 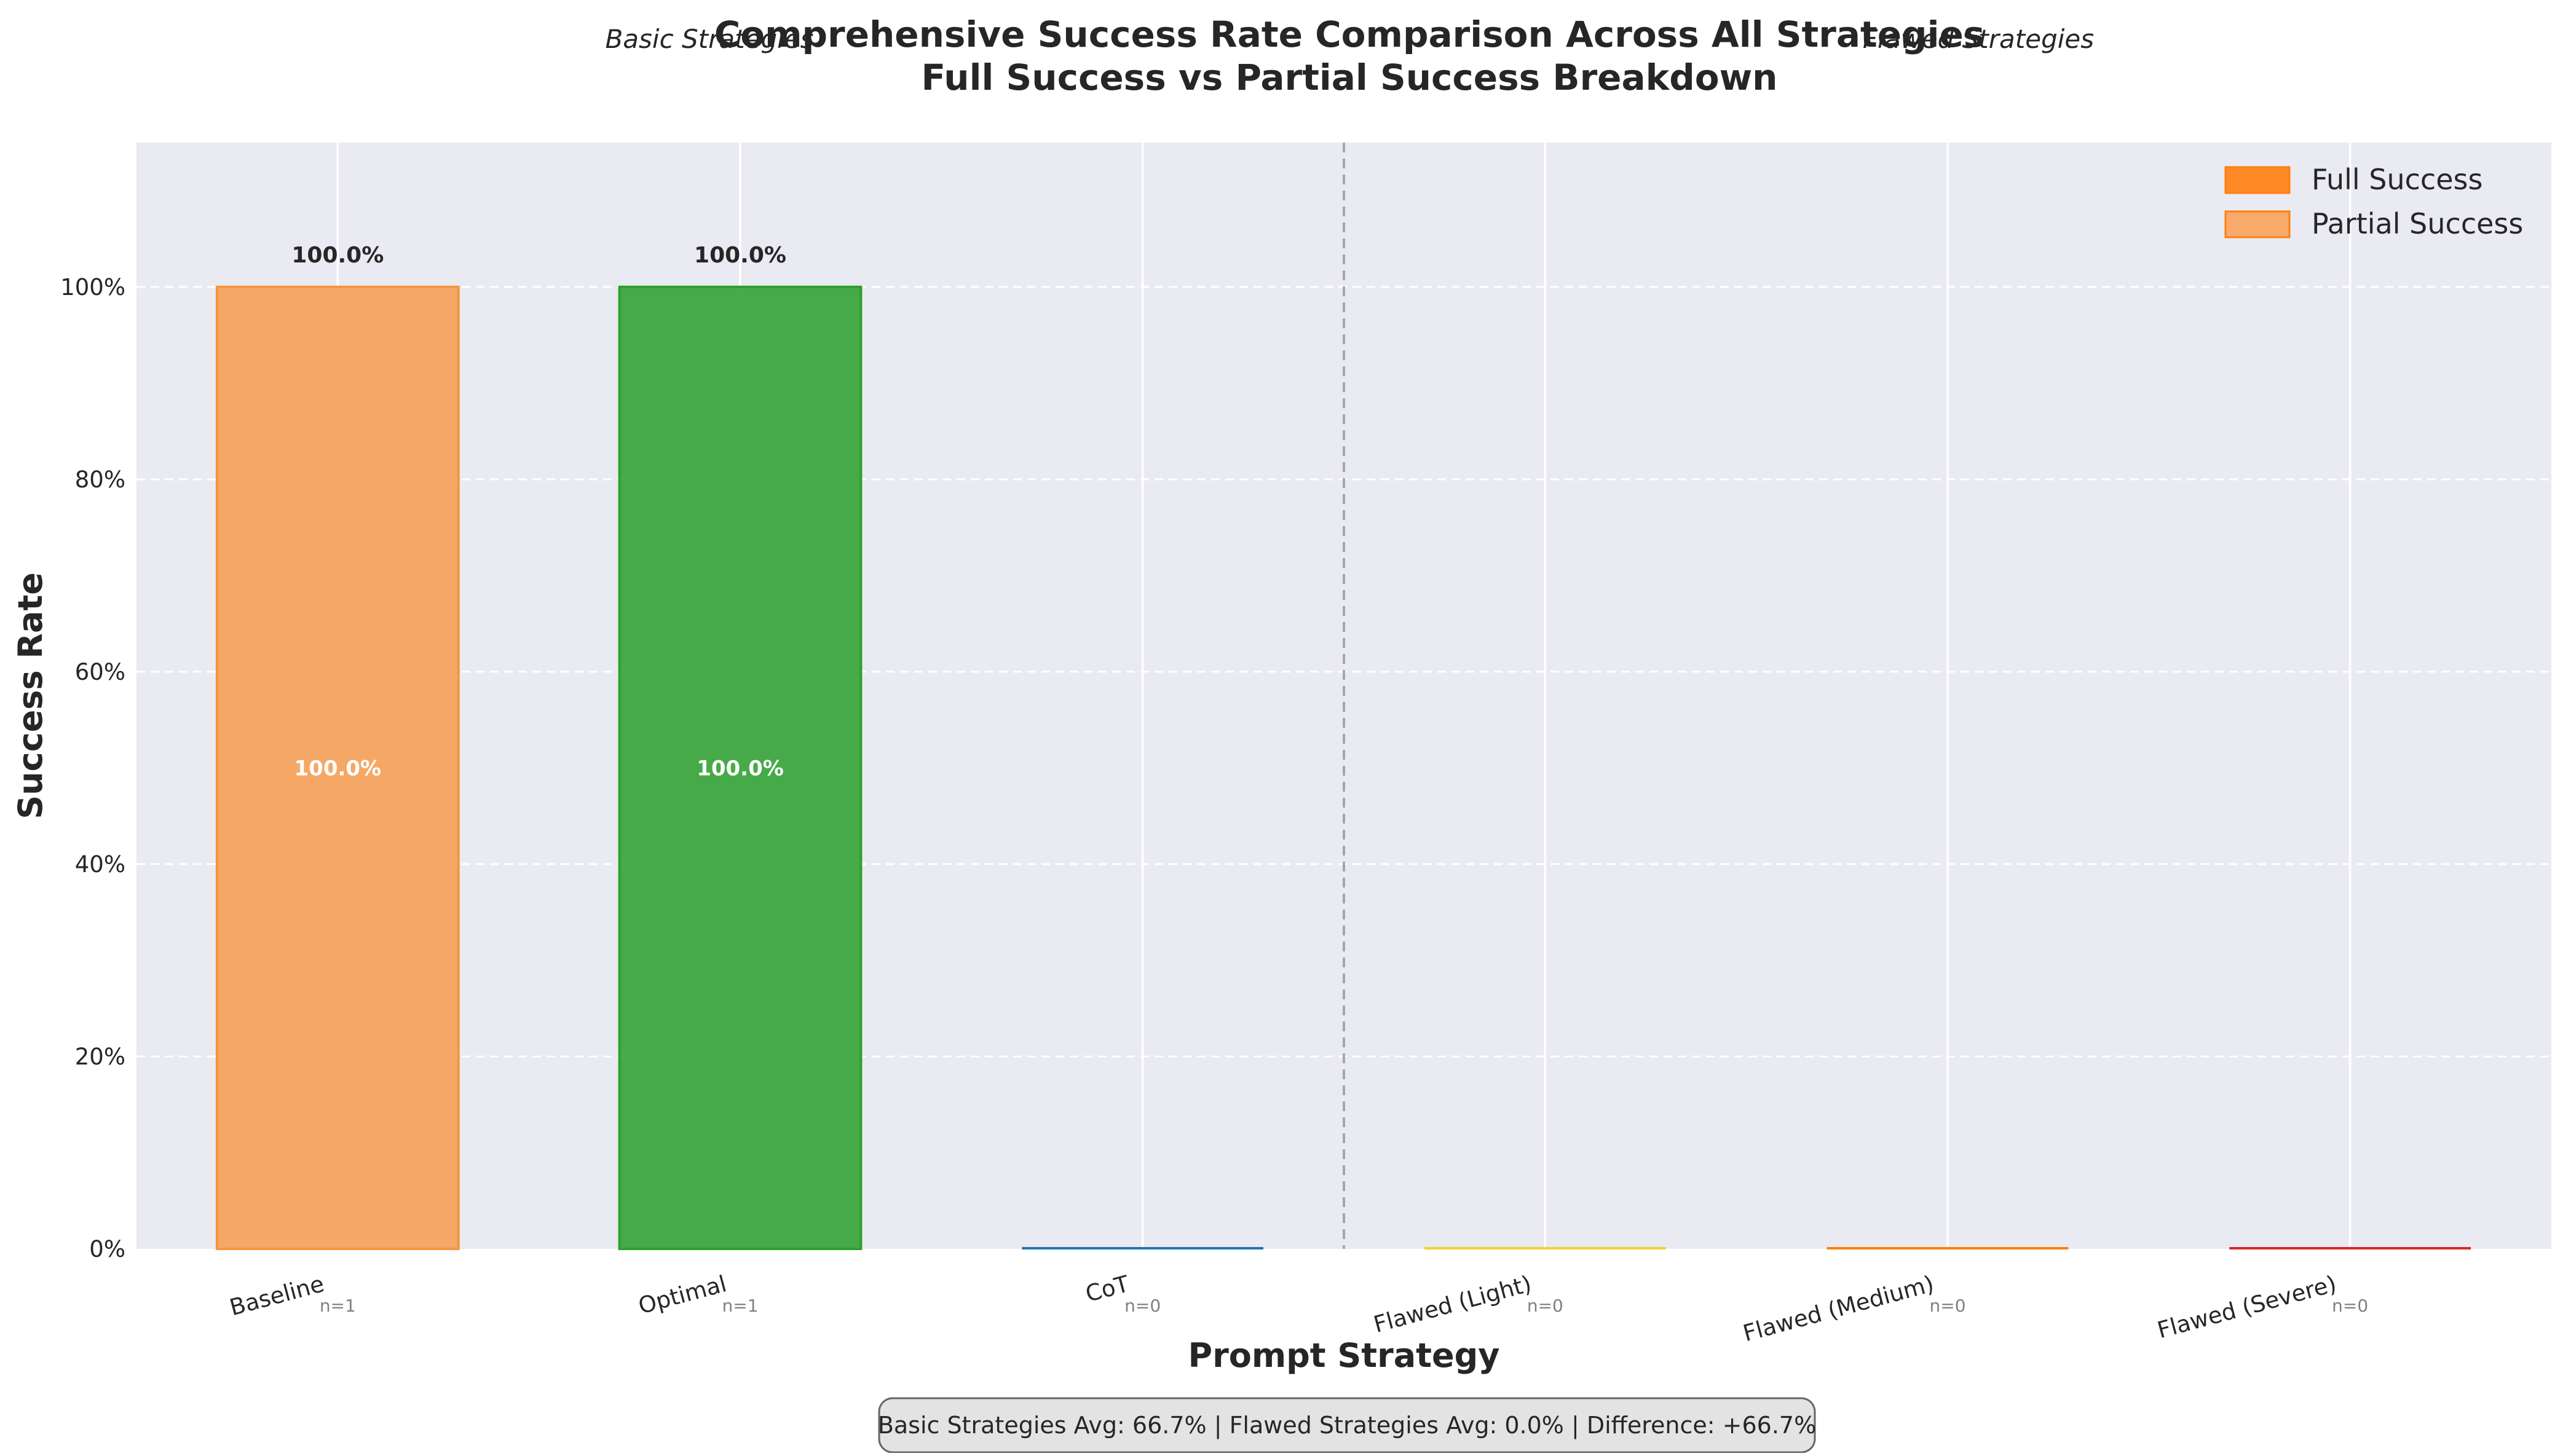 I want to click on y-tick-label: 80%, so click(x=100, y=479).